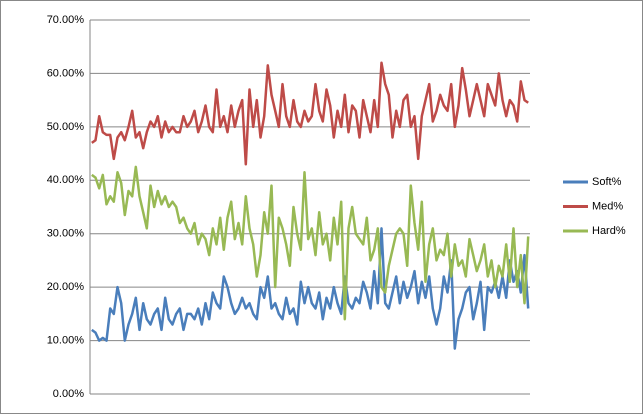 The image size is (643, 414). What do you see at coordinates (607, 206) in the screenshot?
I see `legend-label: Med%` at bounding box center [607, 206].